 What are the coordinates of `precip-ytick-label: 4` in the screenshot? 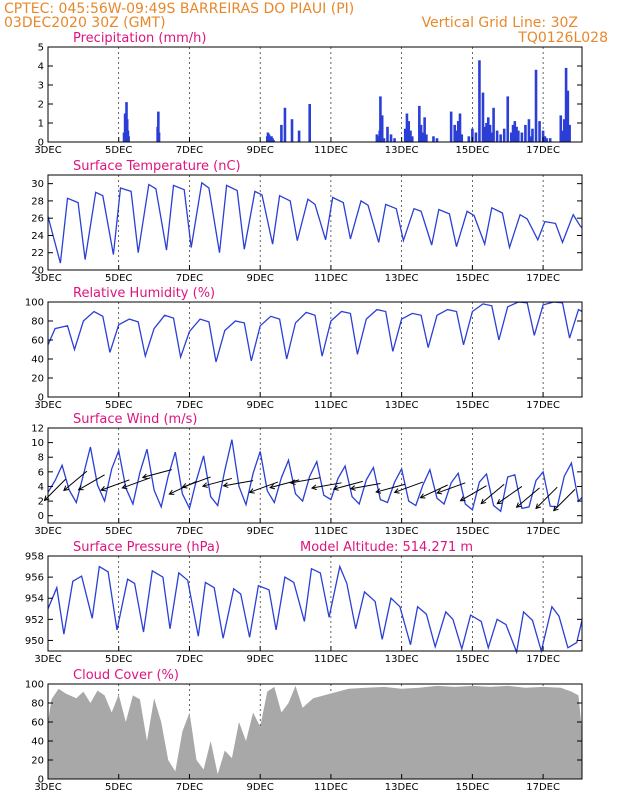 It's located at (41, 67).